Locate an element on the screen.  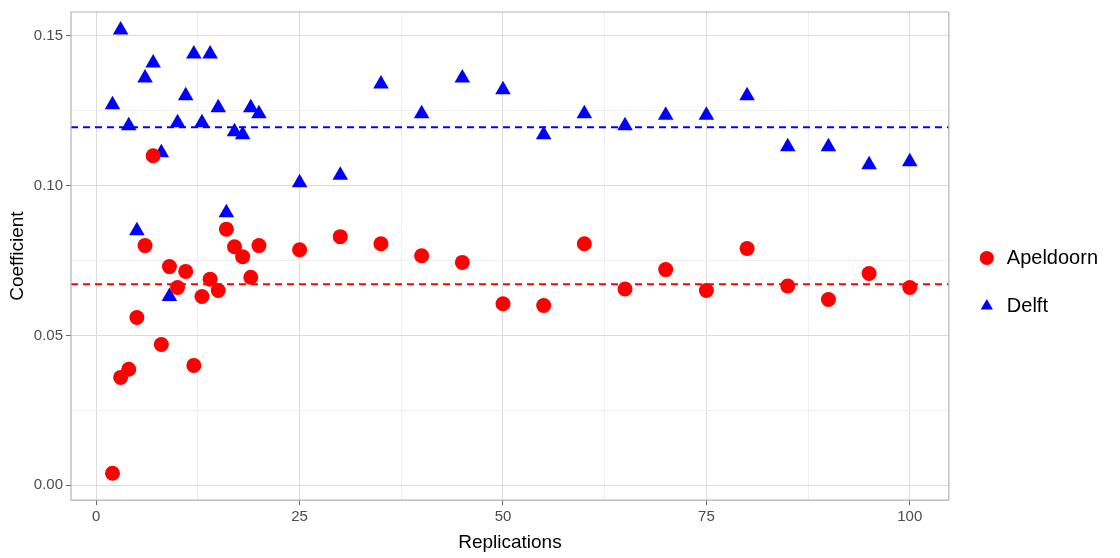
legend-label: Delft is located at coordinates (1027, 304).